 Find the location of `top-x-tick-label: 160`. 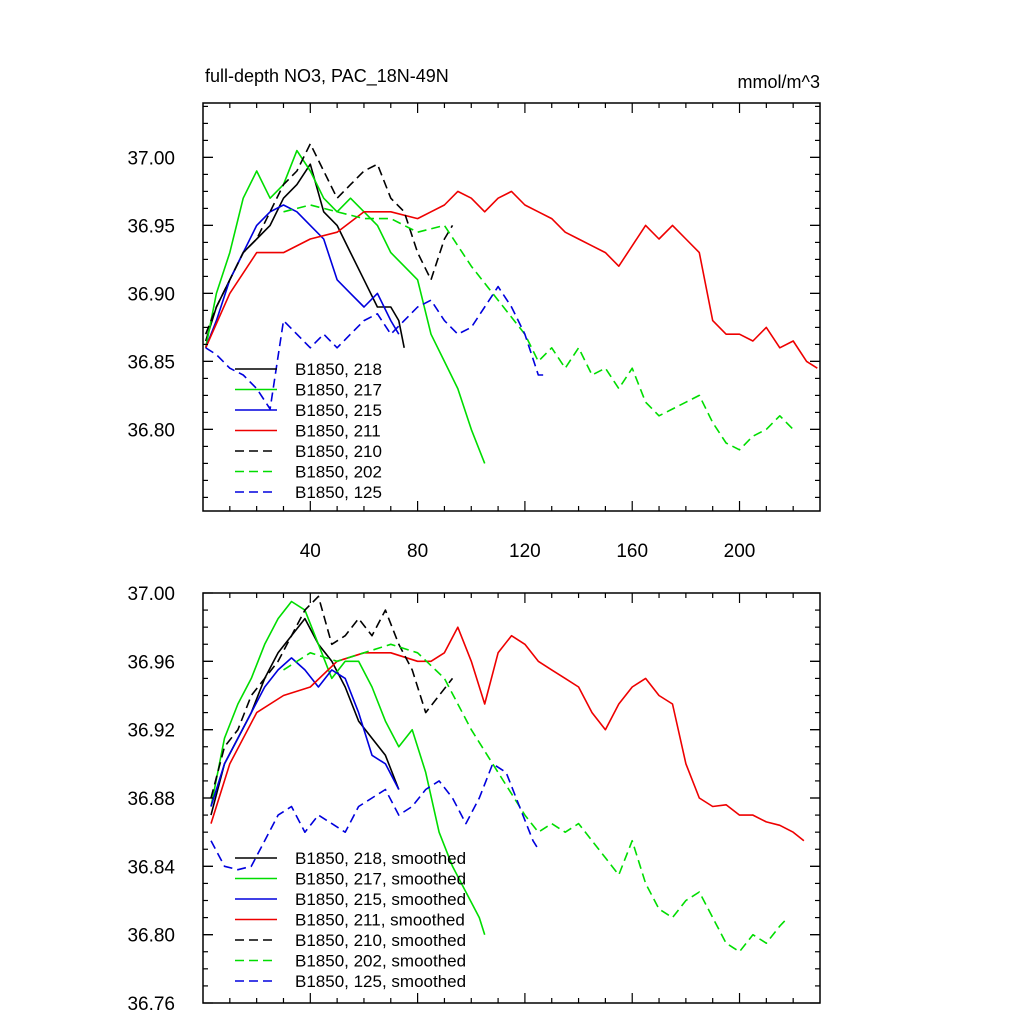

top-x-tick-label: 160 is located at coordinates (632, 551).